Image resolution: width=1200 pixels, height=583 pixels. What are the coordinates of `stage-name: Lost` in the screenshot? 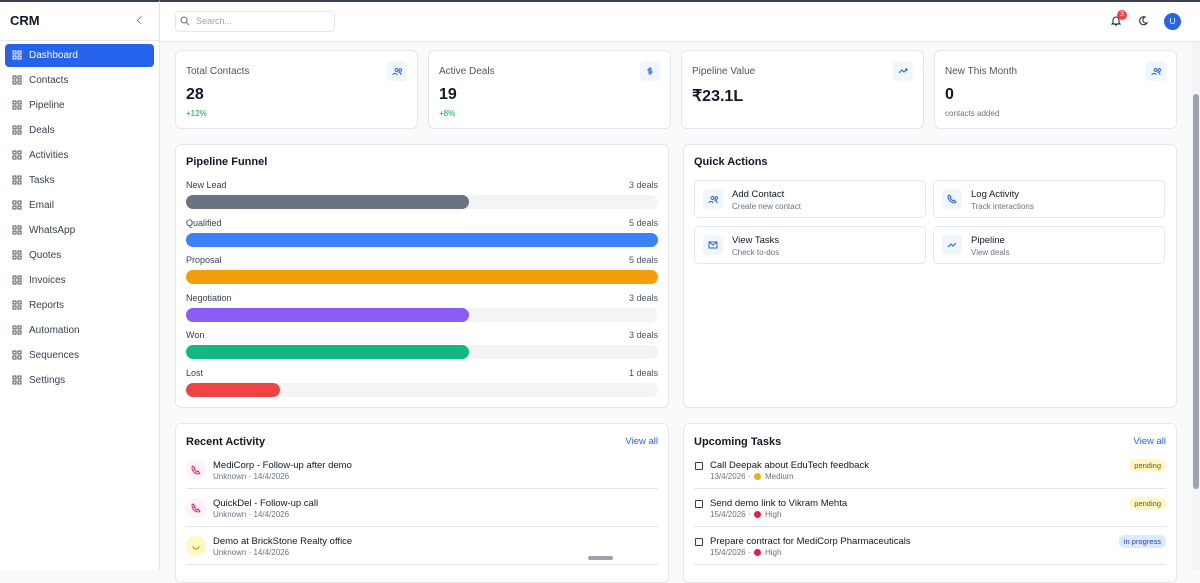 It's located at (195, 372).